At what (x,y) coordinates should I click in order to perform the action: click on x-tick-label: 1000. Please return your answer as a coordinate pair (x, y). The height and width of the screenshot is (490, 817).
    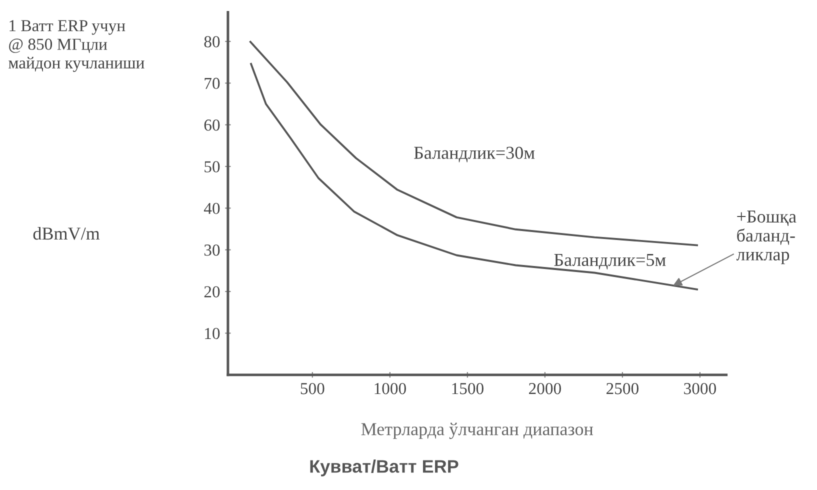
    Looking at the image, I should click on (390, 388).